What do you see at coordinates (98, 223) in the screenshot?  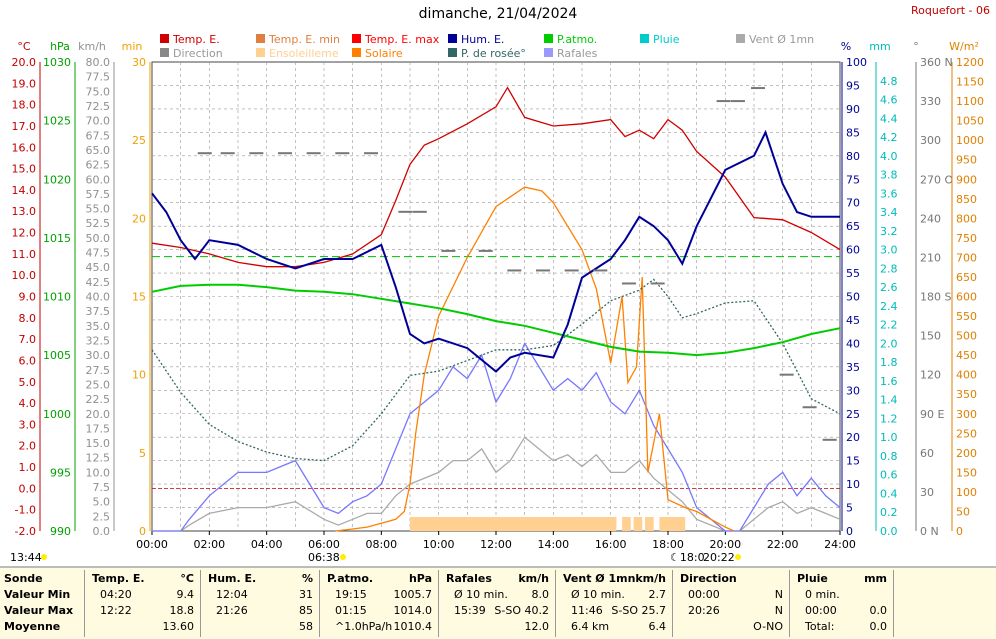 I see `axis-wind-tick: 52.5` at bounding box center [98, 223].